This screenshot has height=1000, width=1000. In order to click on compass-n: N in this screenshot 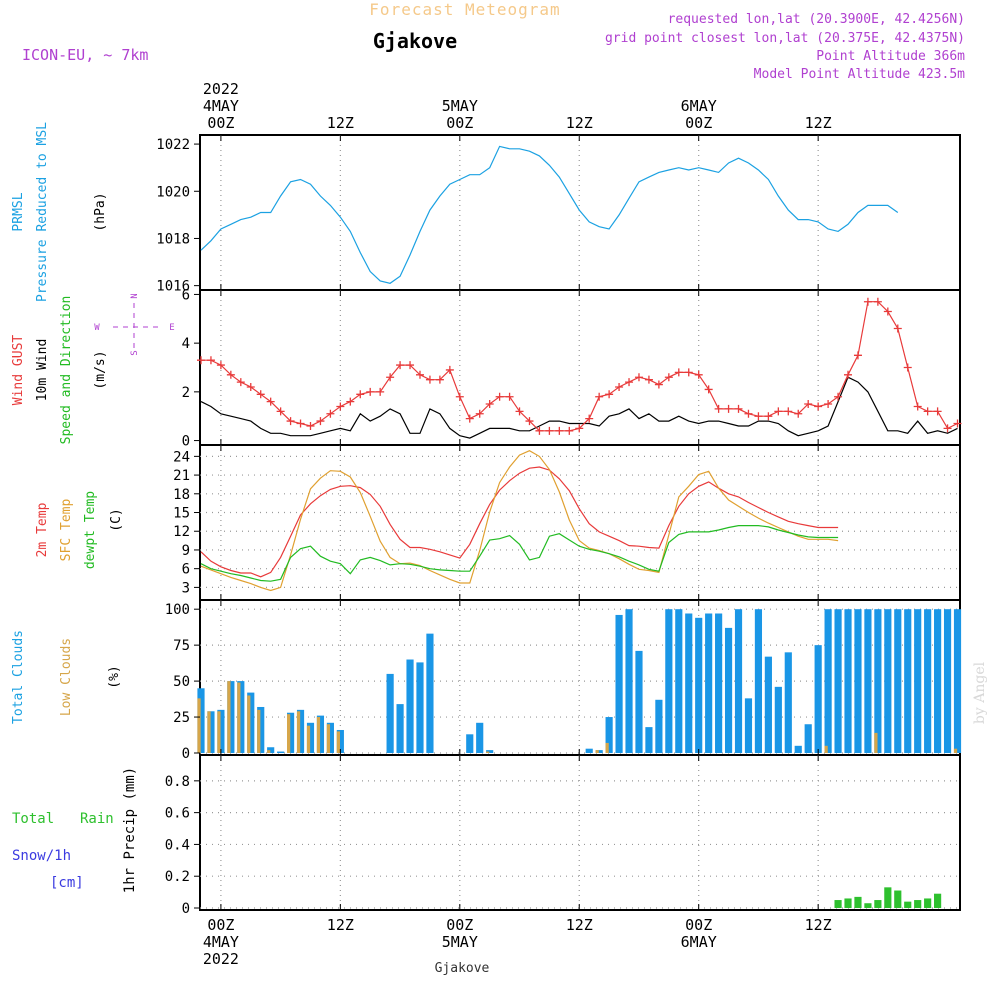, I will do `click(135, 295)`.